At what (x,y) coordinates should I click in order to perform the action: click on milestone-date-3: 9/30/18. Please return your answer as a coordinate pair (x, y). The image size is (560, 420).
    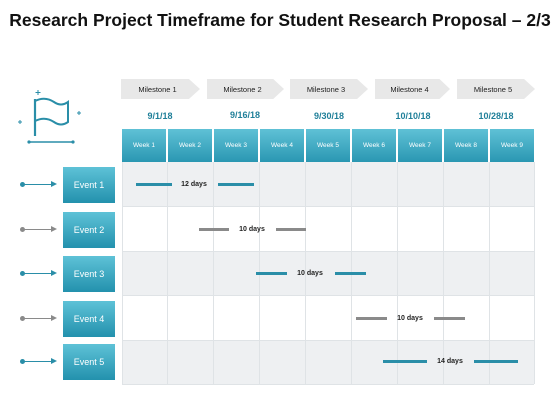
    Looking at the image, I should click on (329, 116).